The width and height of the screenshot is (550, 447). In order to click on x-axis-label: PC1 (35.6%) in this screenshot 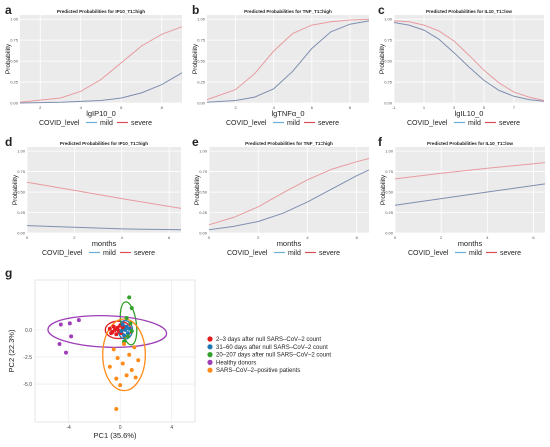, I will do `click(115, 435)`.